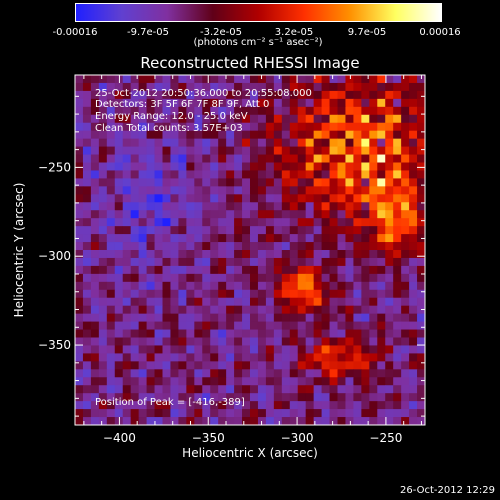 This screenshot has height=500, width=500. I want to click on colorbar, so click(258, 12).